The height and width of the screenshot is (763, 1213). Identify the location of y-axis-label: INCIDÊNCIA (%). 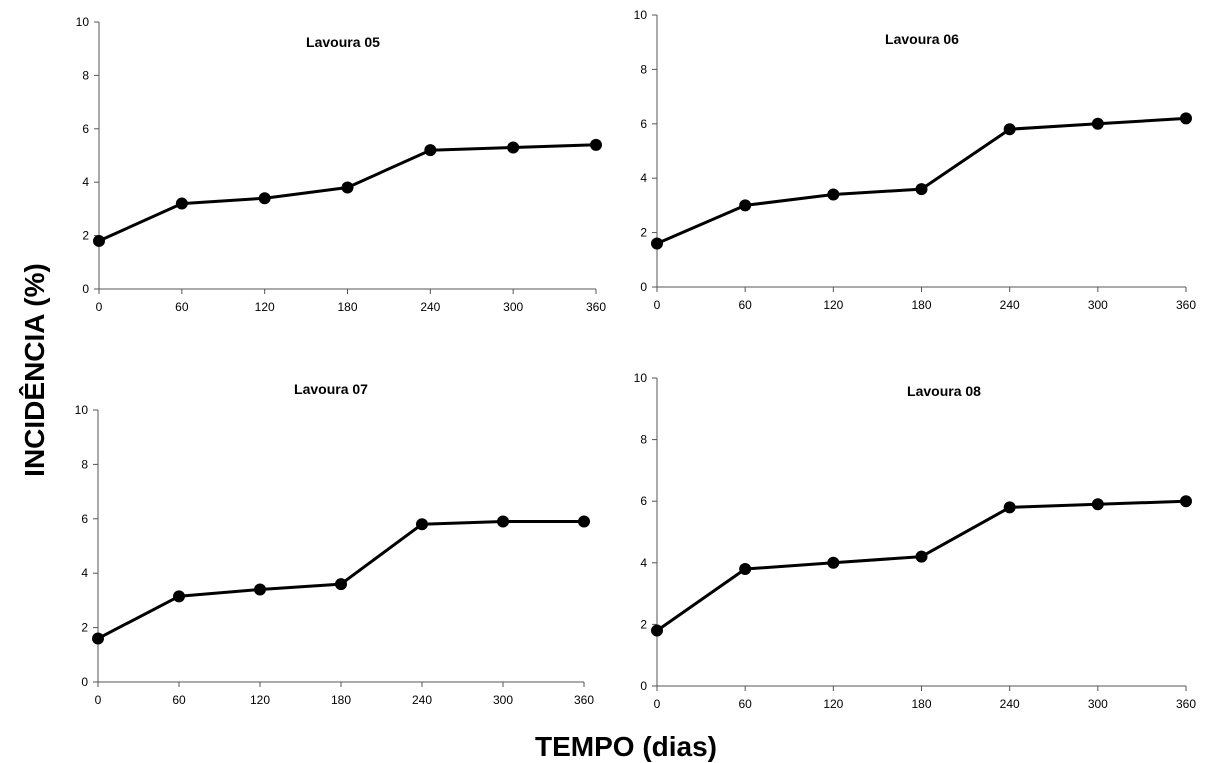
(34, 370).